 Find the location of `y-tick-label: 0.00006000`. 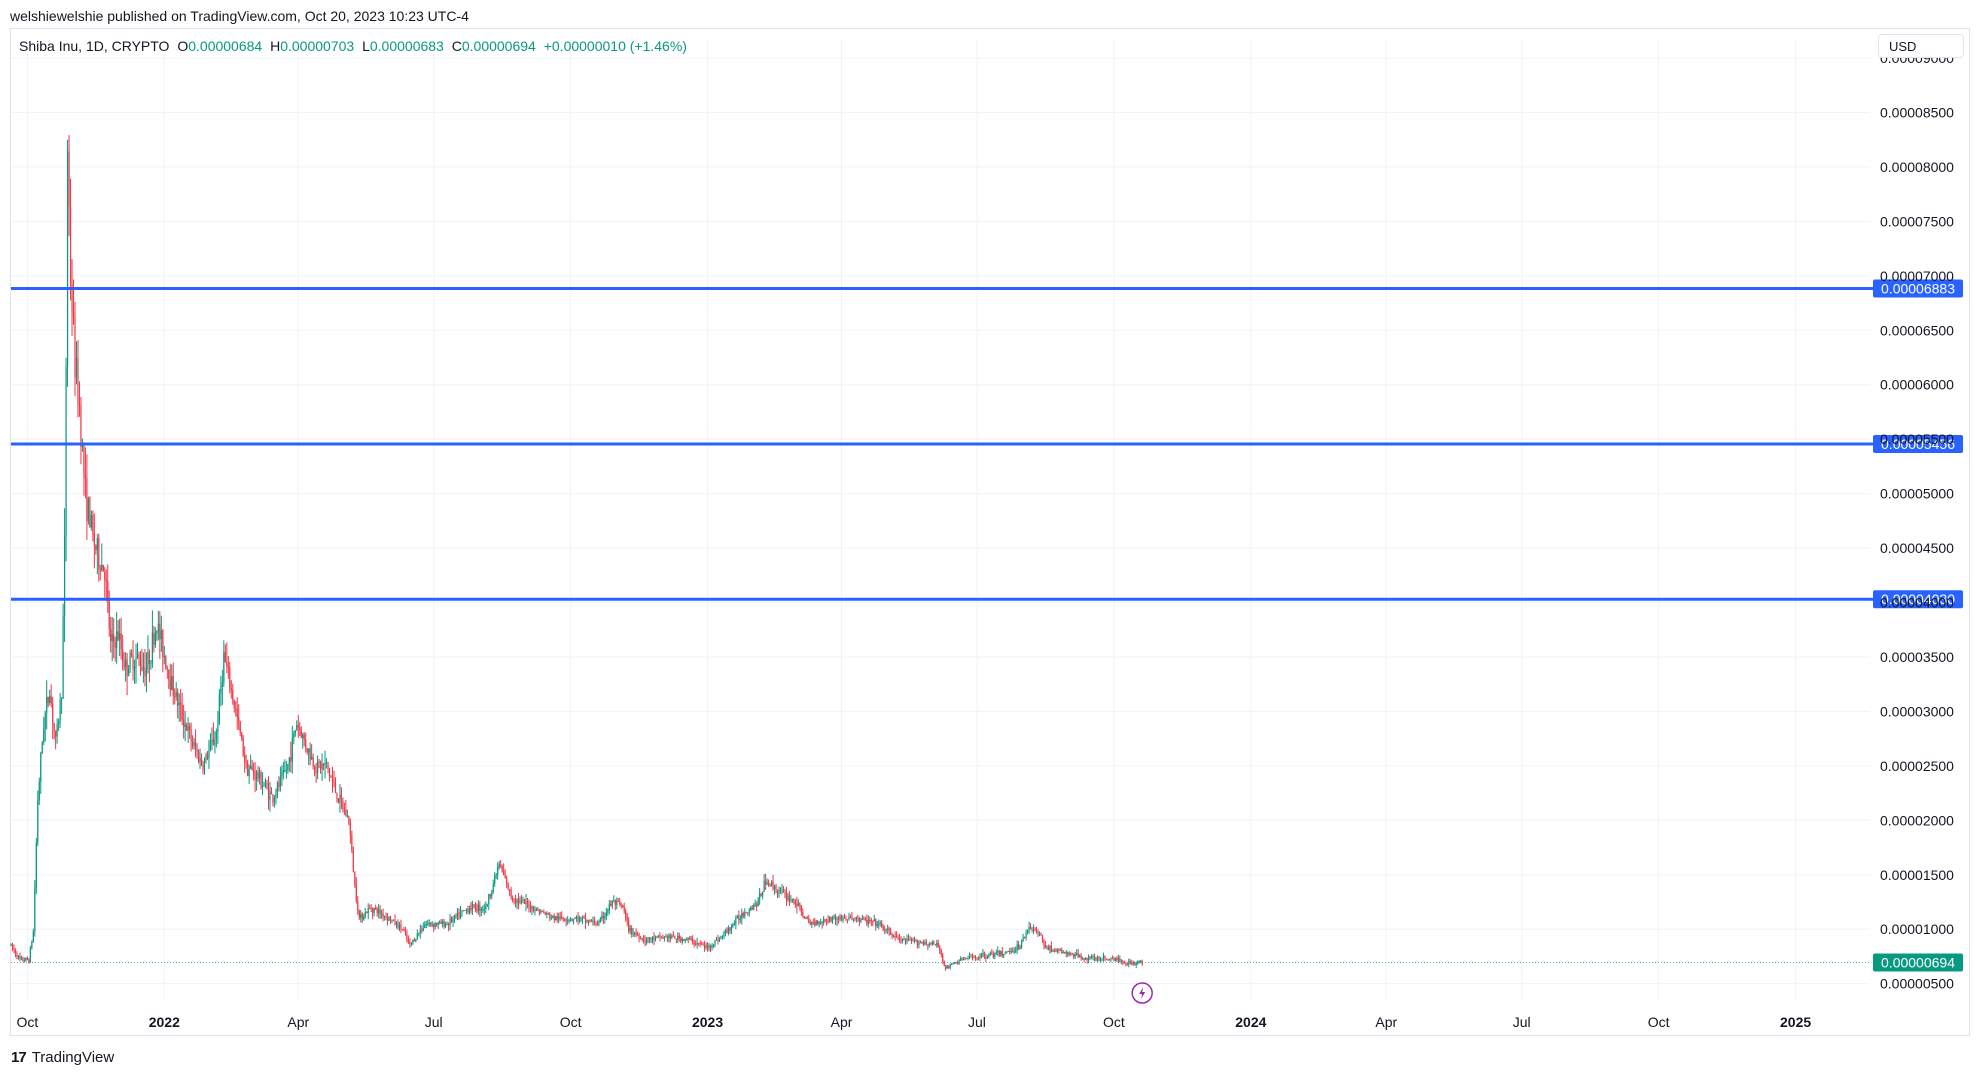

y-tick-label: 0.00006000 is located at coordinates (1917, 385).